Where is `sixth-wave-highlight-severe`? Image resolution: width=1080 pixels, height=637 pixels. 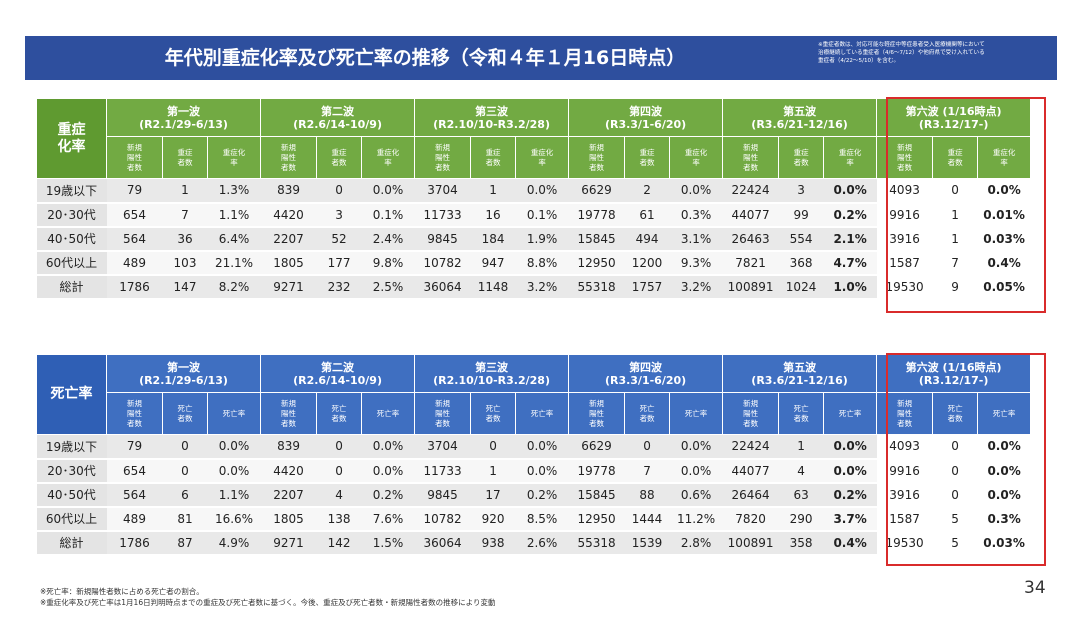
sixth-wave-highlight-severe is located at coordinates (966, 205).